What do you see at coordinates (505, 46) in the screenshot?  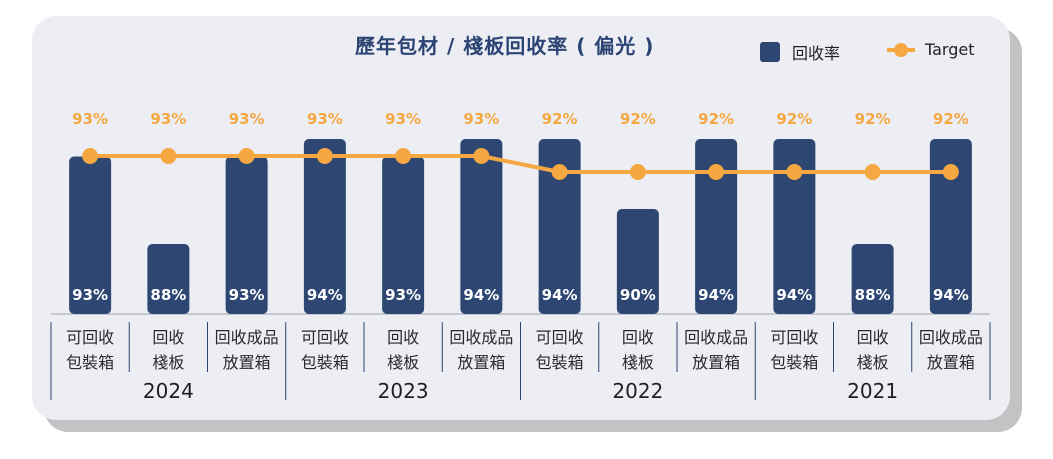 I see `chart-title: 歷年包材 / 棧板回收率 ( 偏光 )` at bounding box center [505, 46].